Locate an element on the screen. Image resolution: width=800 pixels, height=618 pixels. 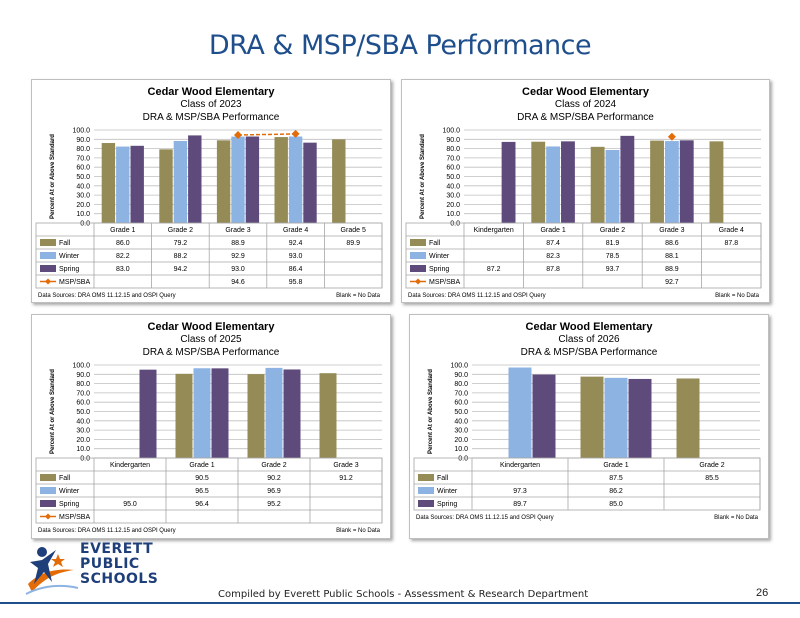
x-category-label: Grade 2 is located at coordinates (180, 230).